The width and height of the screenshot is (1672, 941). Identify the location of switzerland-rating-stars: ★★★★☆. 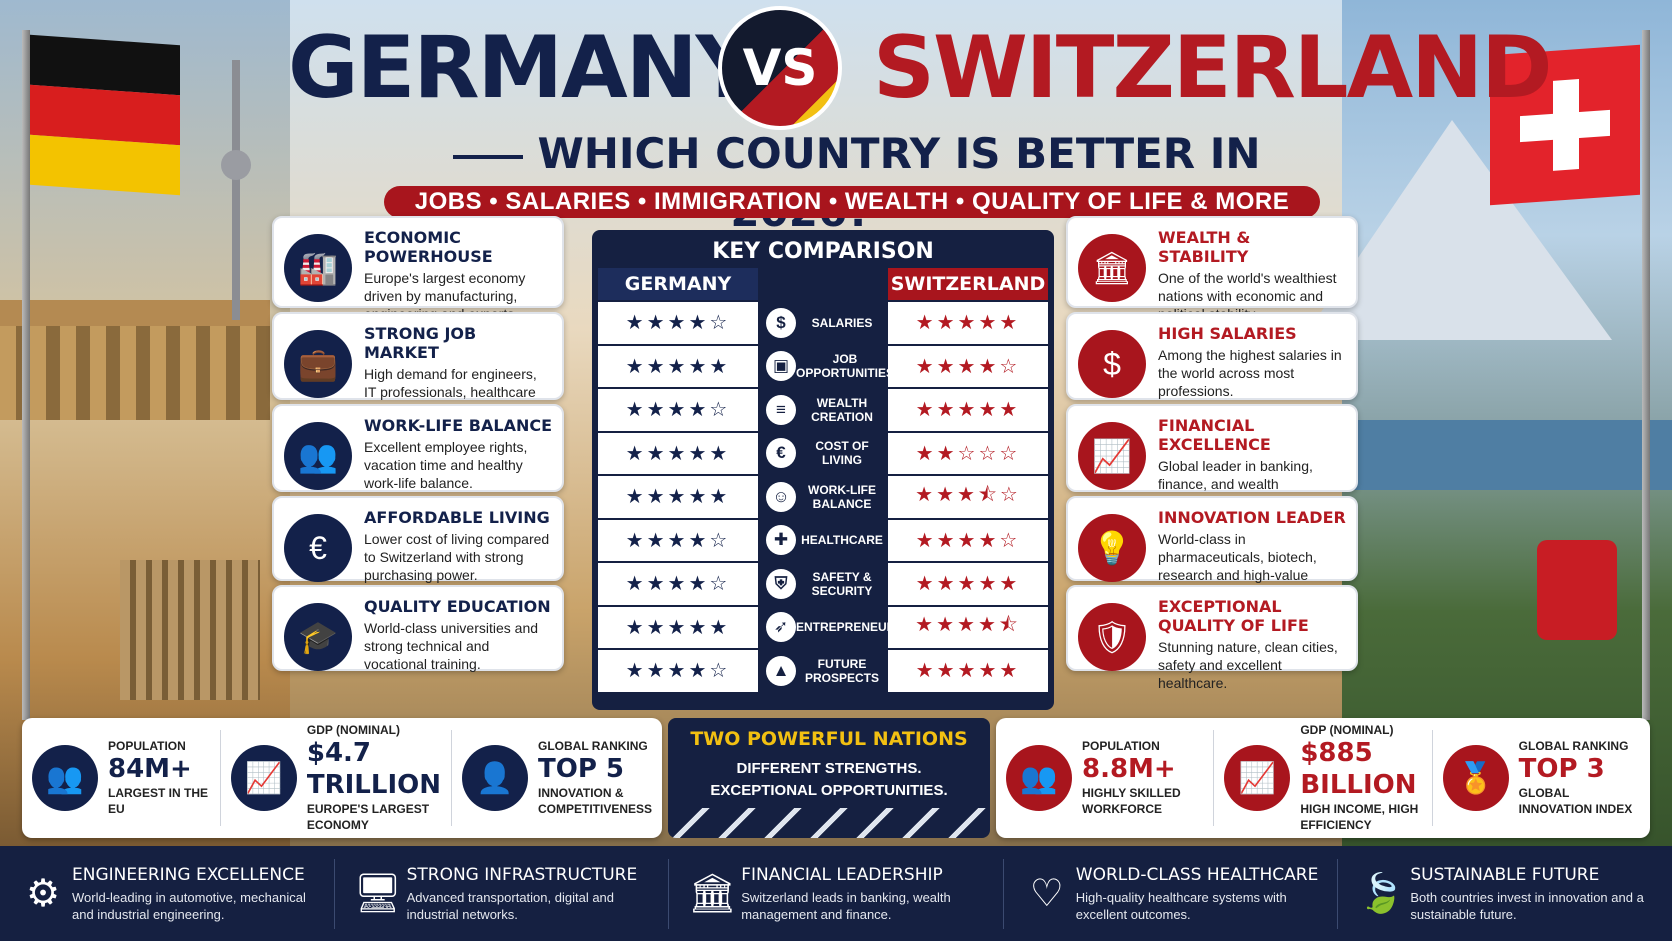
(968, 540).